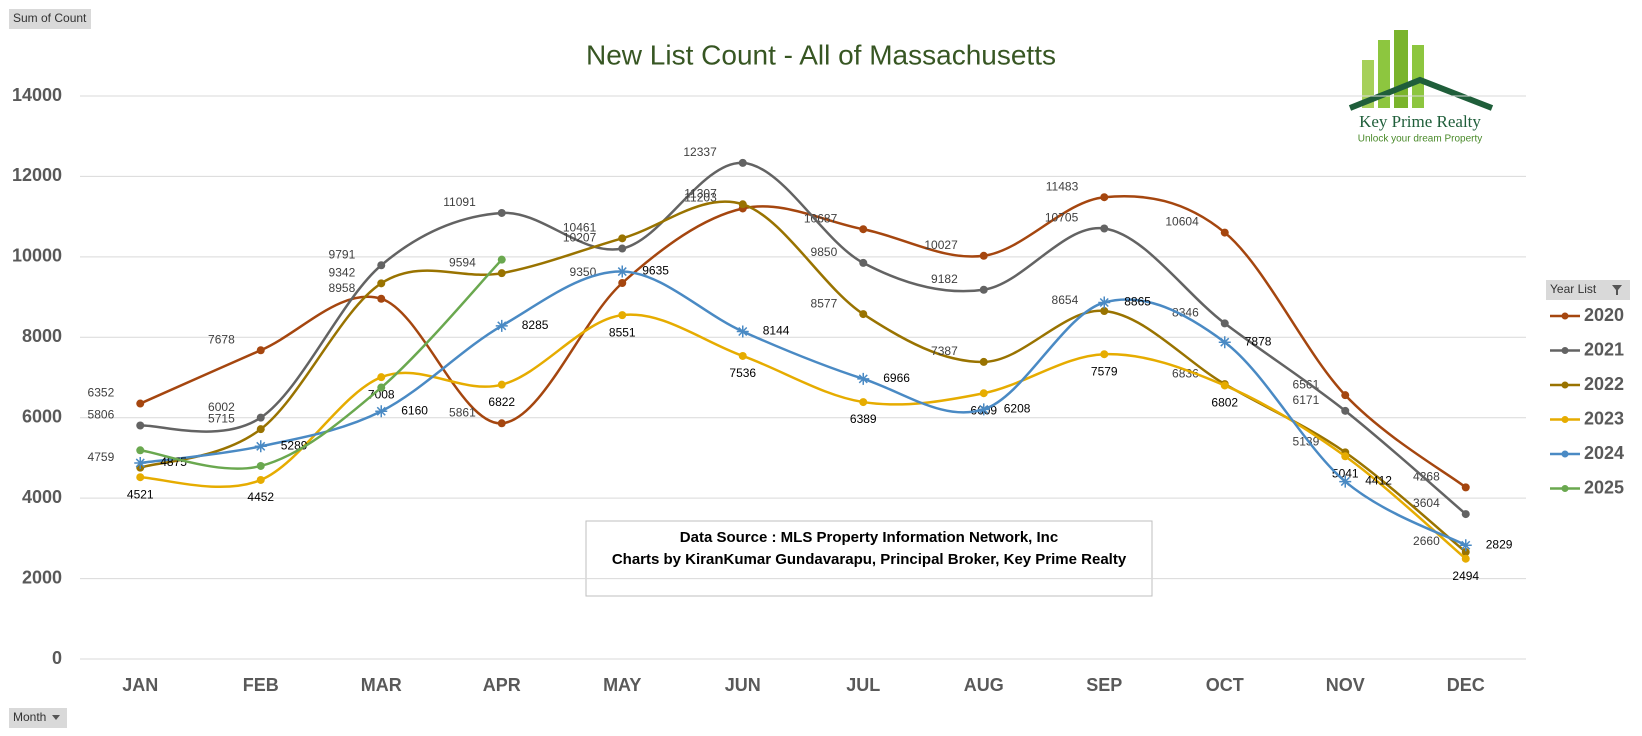  I want to click on series-line, so click(321, 364).